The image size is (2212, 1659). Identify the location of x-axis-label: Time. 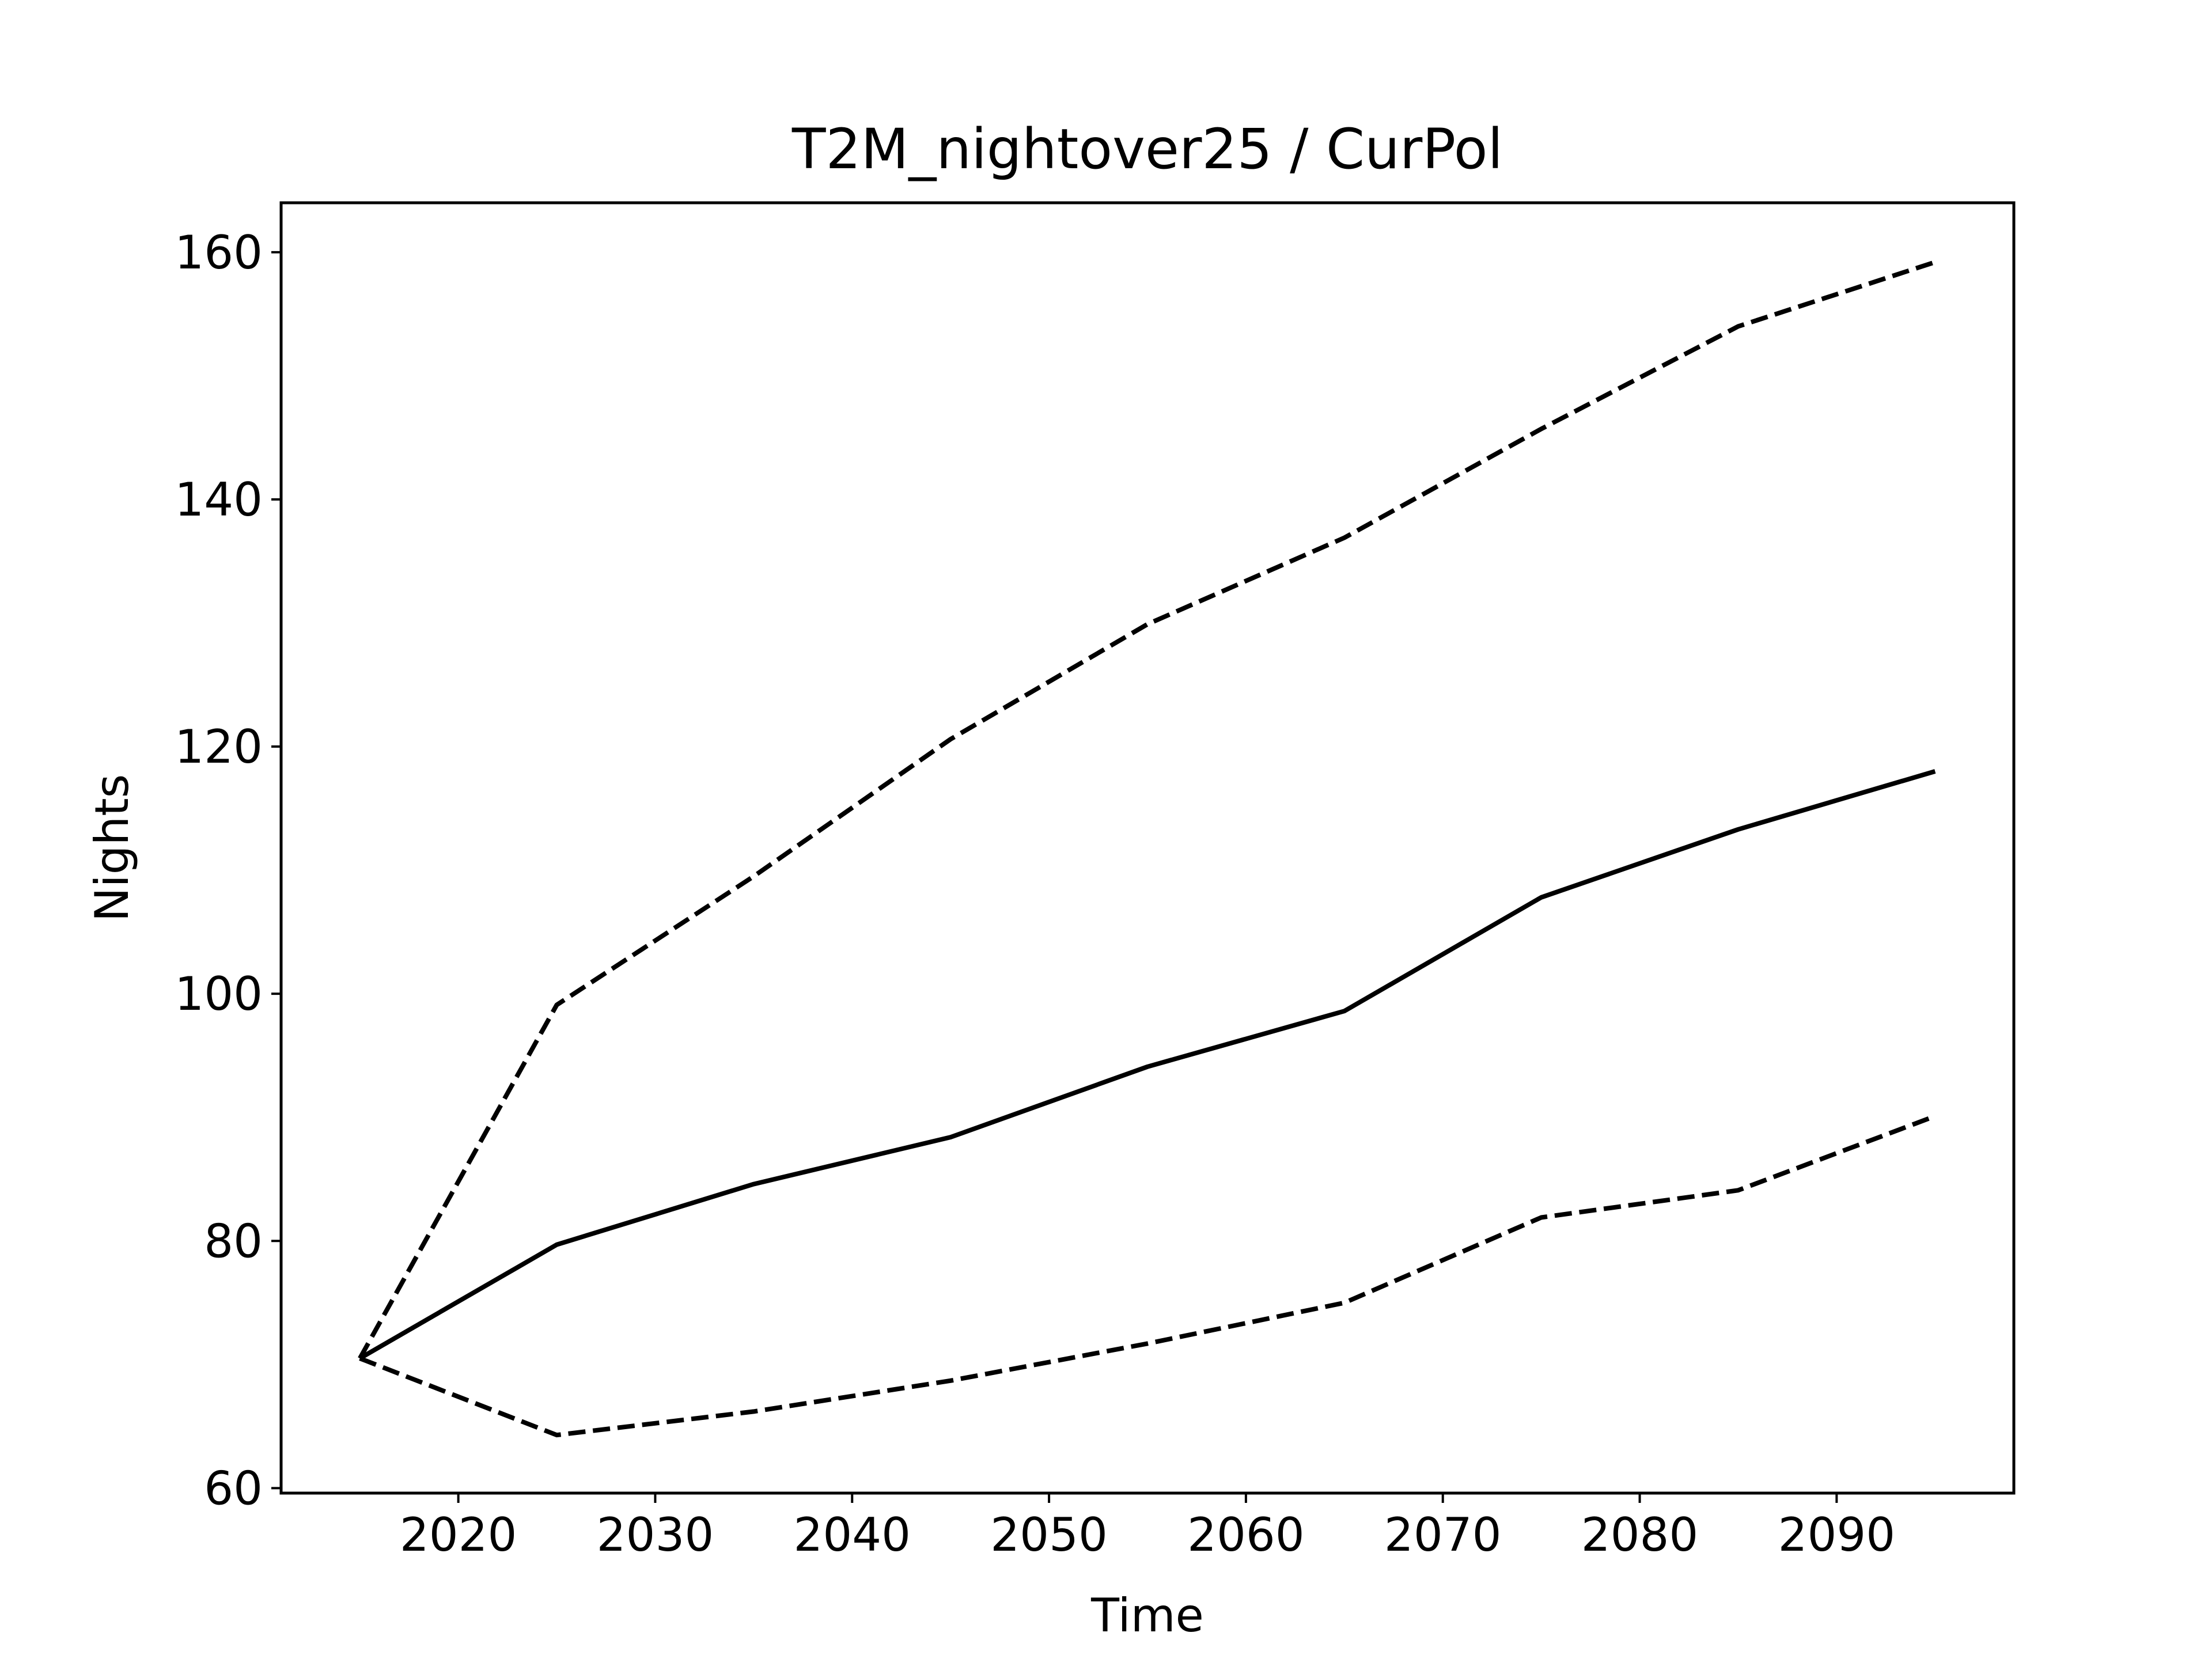
(1147, 1615).